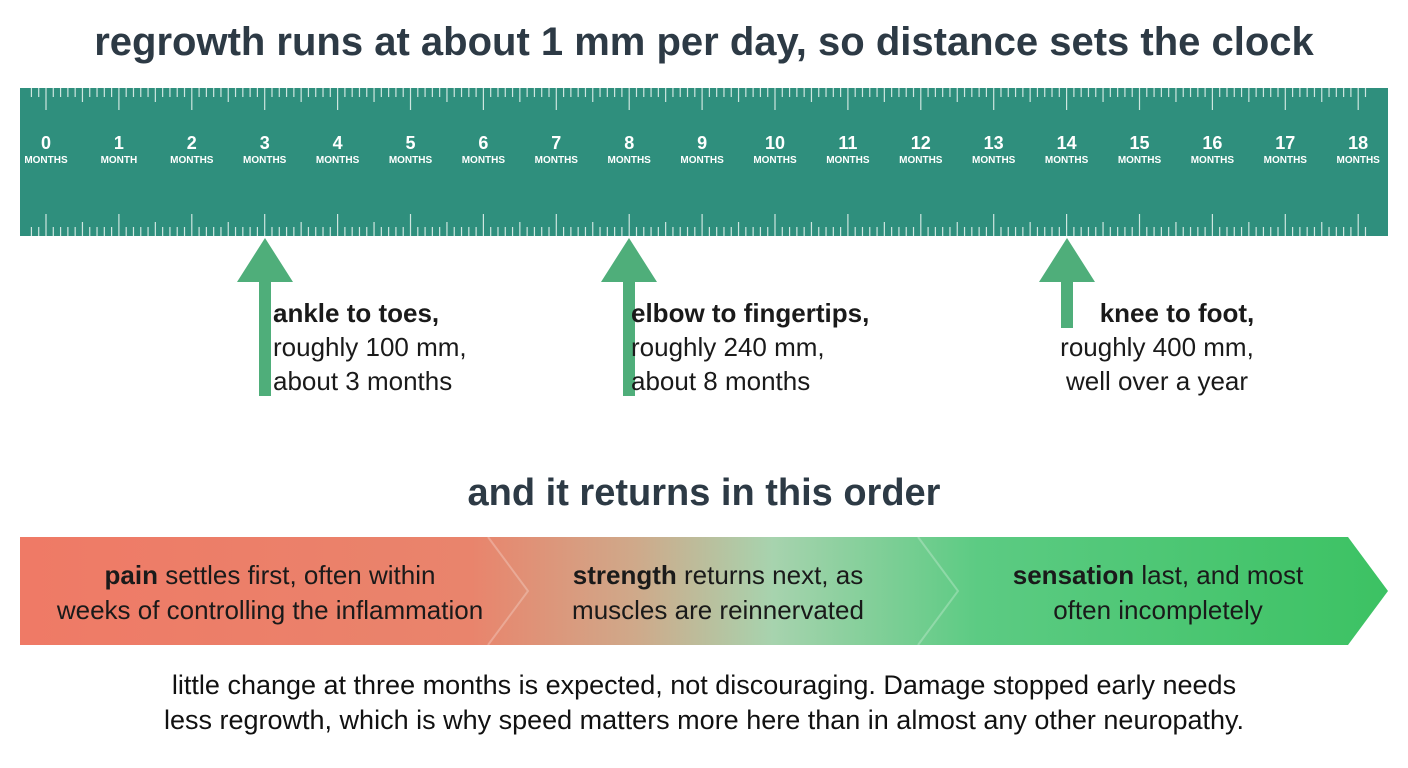  I want to click on ruler-number: 18, so click(1358, 143).